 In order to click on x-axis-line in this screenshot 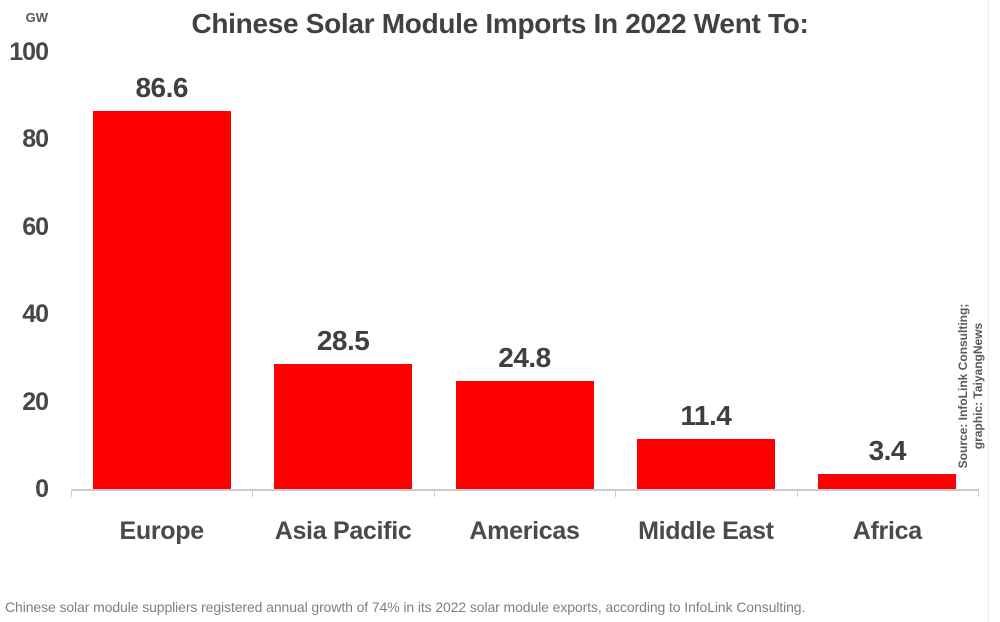, I will do `click(524, 490)`.